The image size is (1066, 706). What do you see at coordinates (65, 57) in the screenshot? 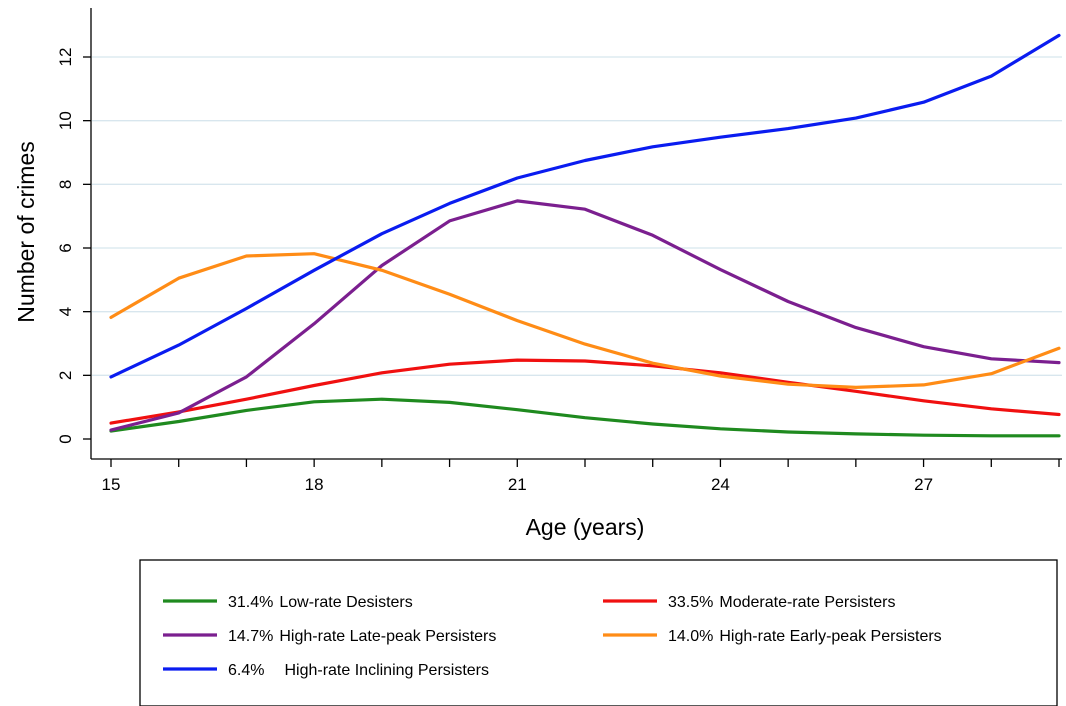
I see `y-tick-label-12: 12` at bounding box center [65, 57].